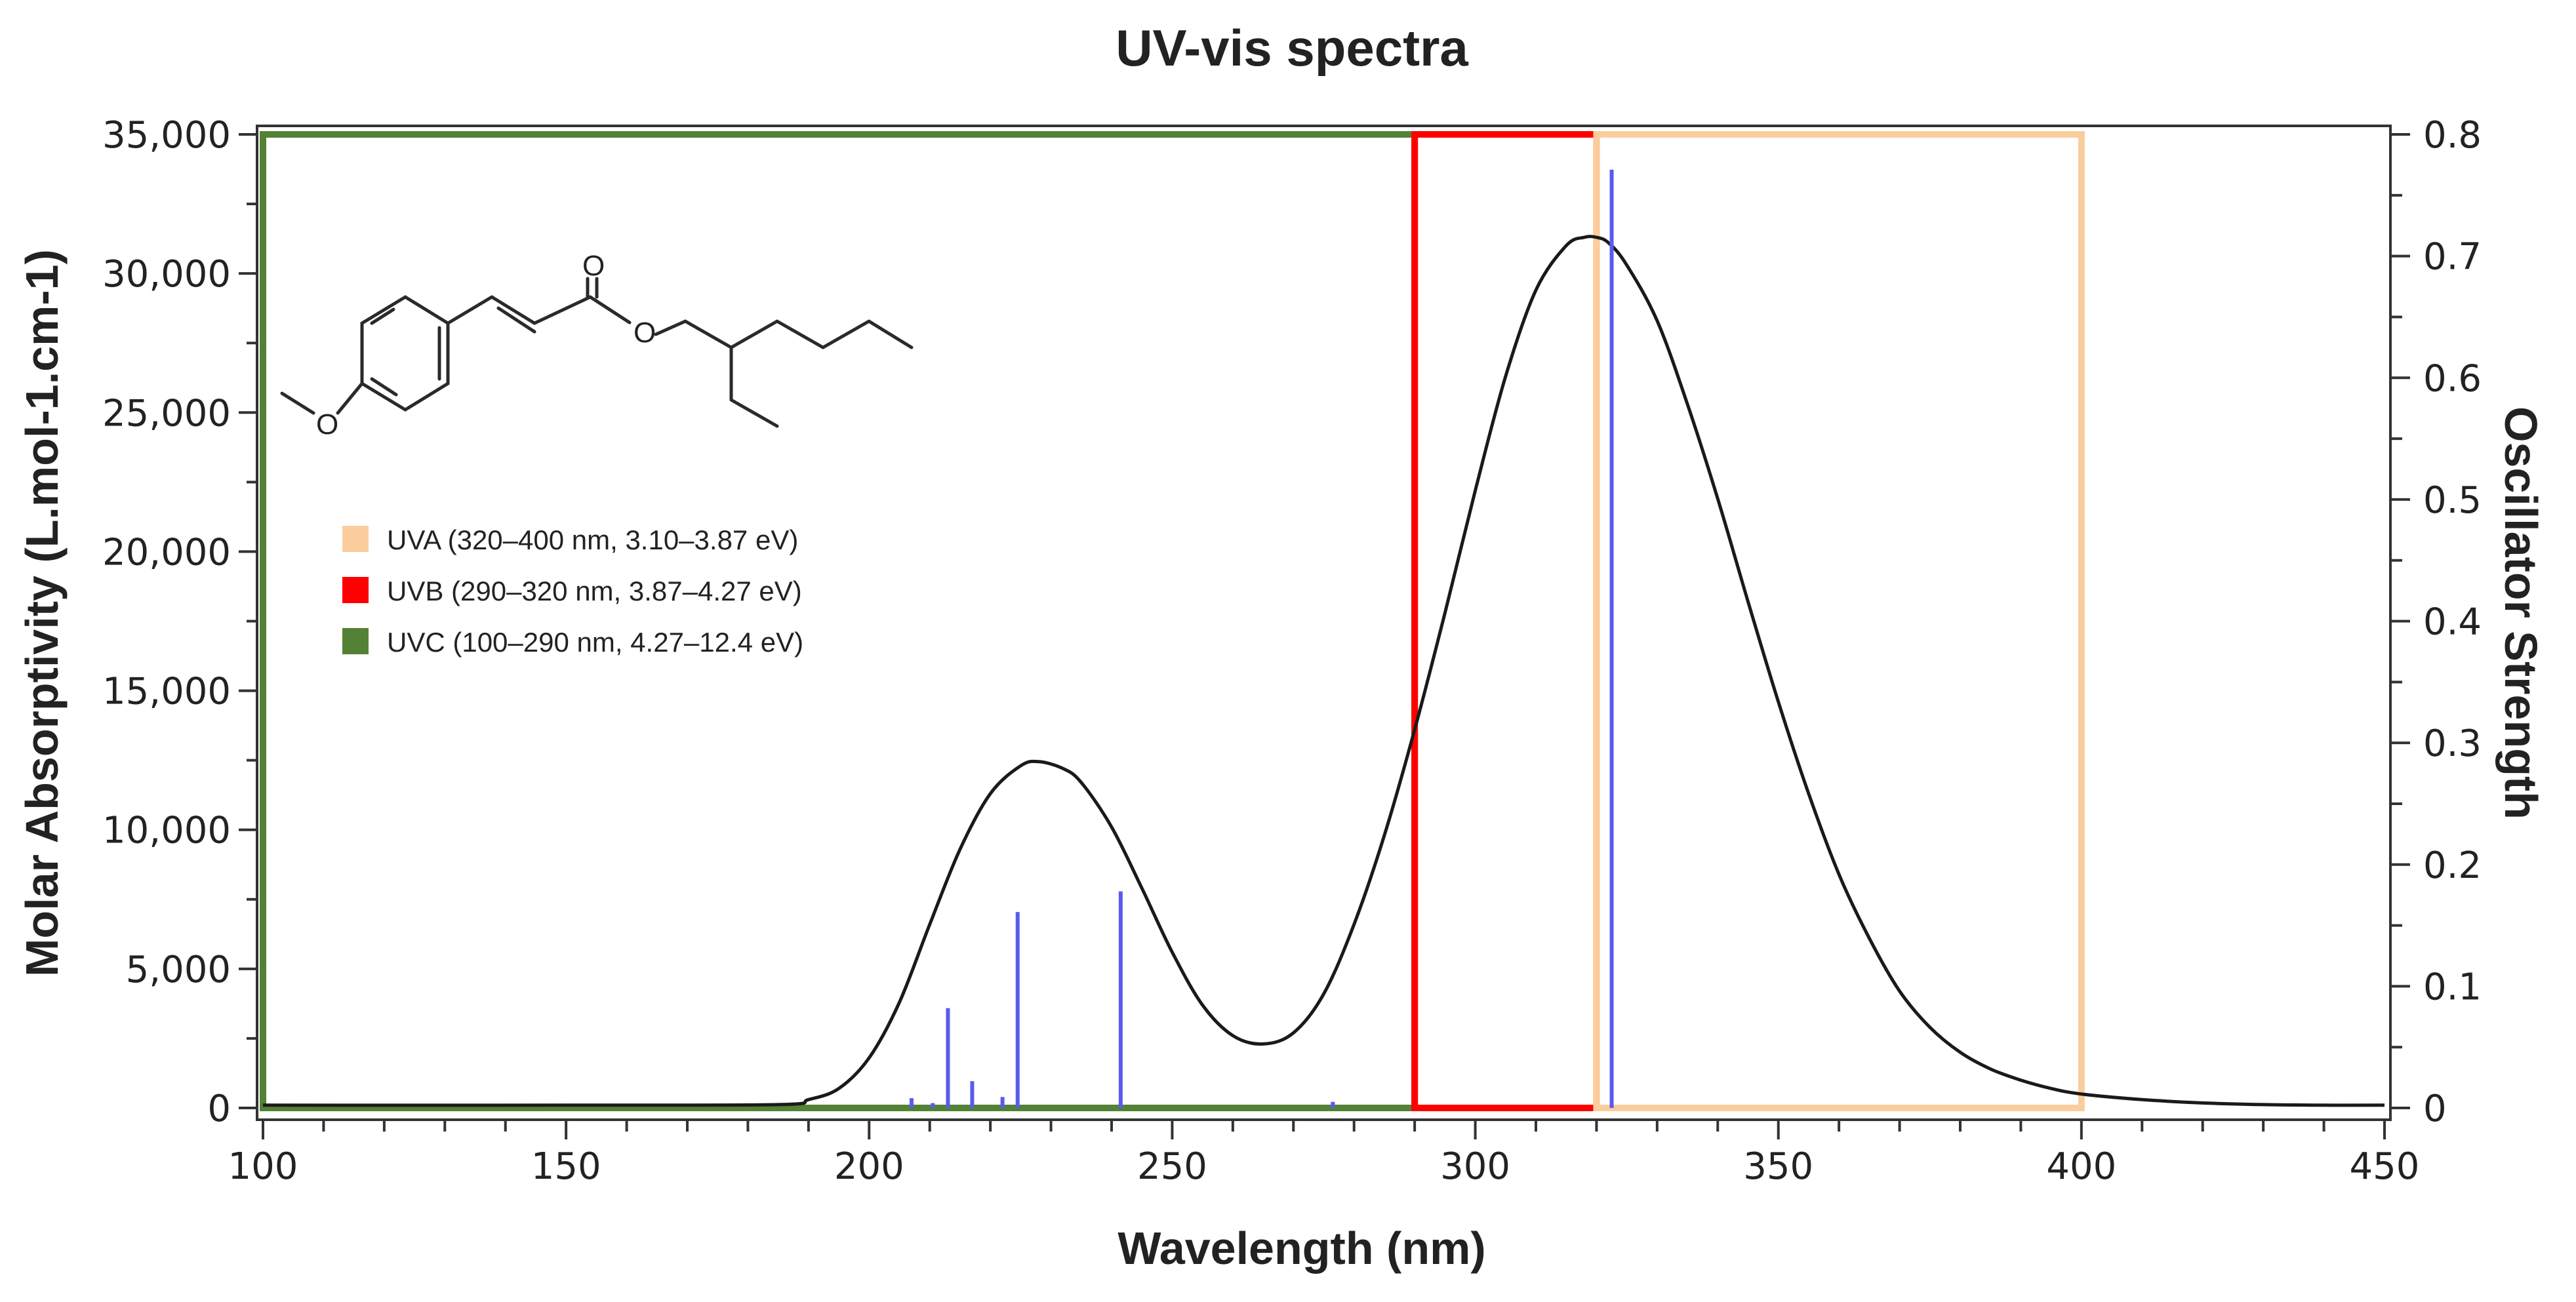 This screenshot has height=1302, width=2576. What do you see at coordinates (166, 831) in the screenshot?
I see `y-tick-label: 10,000` at bounding box center [166, 831].